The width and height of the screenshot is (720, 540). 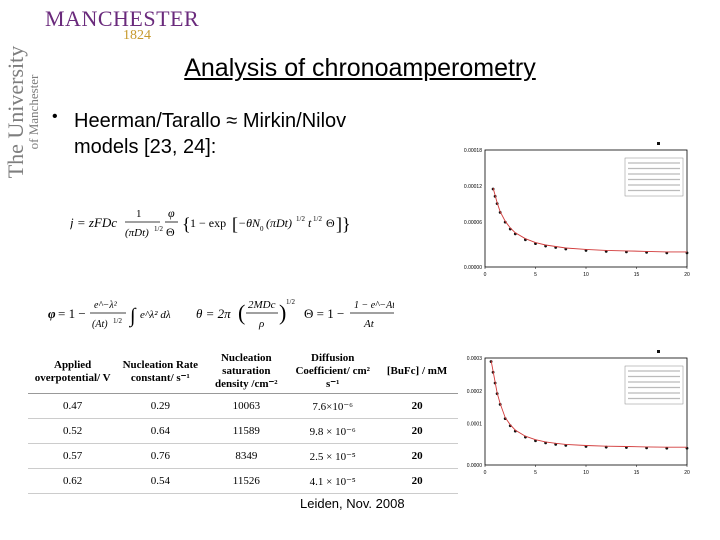 What do you see at coordinates (352, 503) in the screenshot?
I see `footer-text: Leiden, Nov. 2008` at bounding box center [352, 503].